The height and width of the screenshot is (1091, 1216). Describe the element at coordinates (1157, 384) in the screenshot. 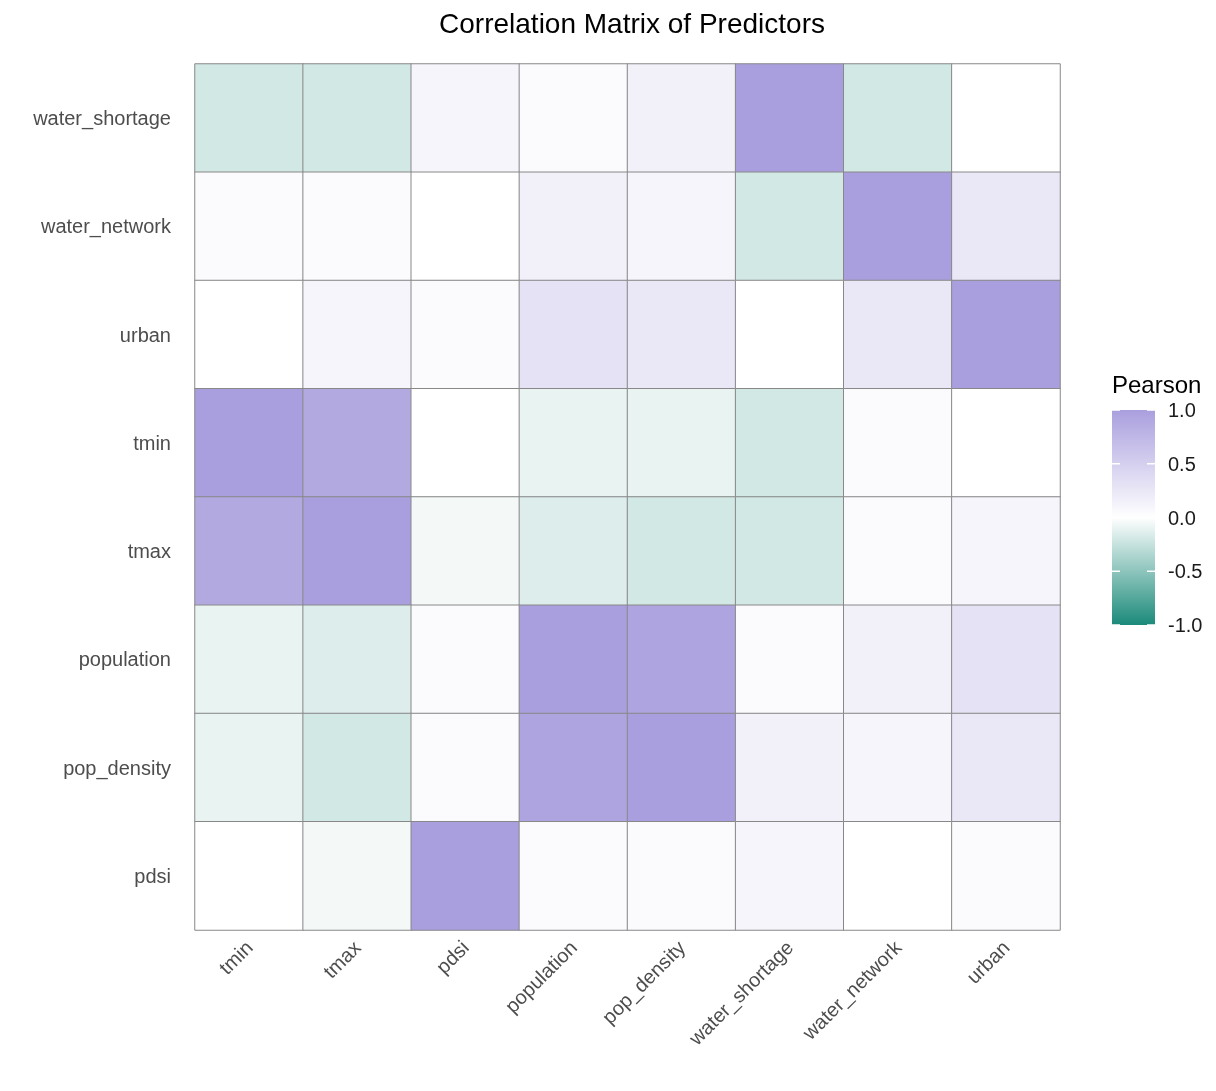

I see `color-bar-title: Pearson` at that location.